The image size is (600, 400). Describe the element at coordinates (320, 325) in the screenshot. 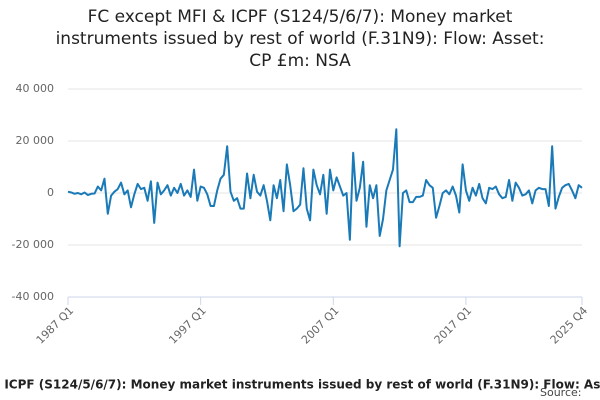

I see `x-tick-label: 2007 Q1` at that location.